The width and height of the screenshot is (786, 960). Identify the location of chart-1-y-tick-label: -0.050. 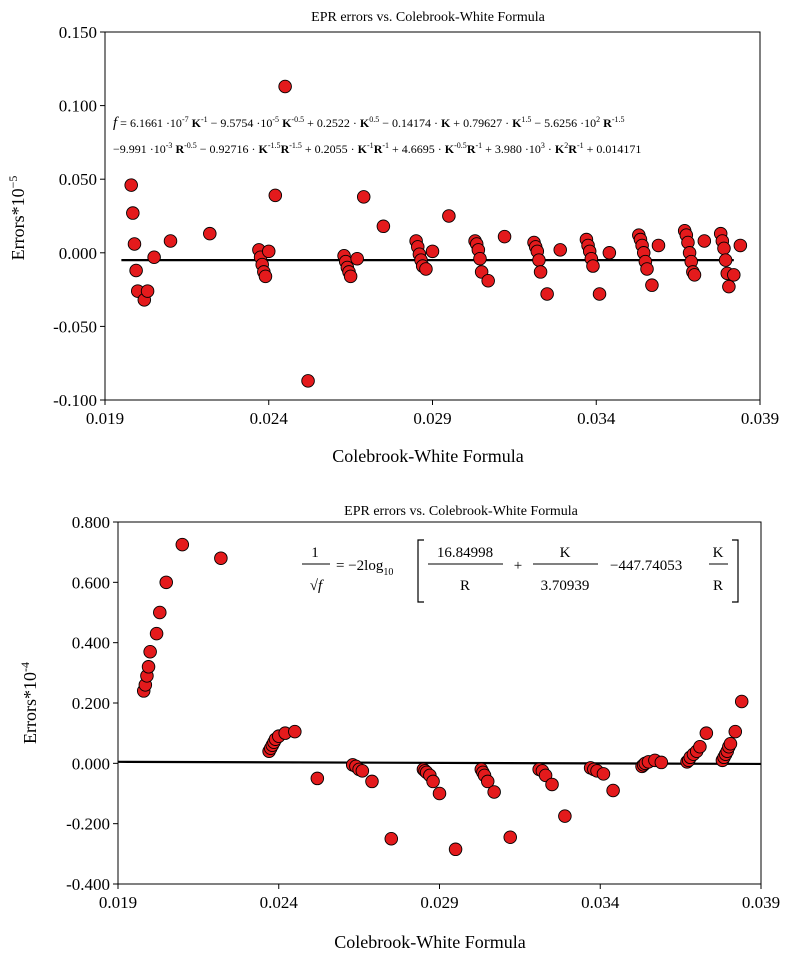
(75, 326).